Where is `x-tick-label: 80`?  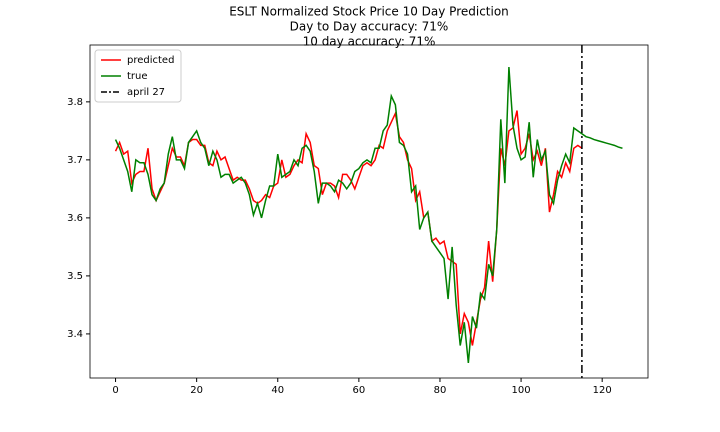
x-tick-label: 80 is located at coordinates (440, 390).